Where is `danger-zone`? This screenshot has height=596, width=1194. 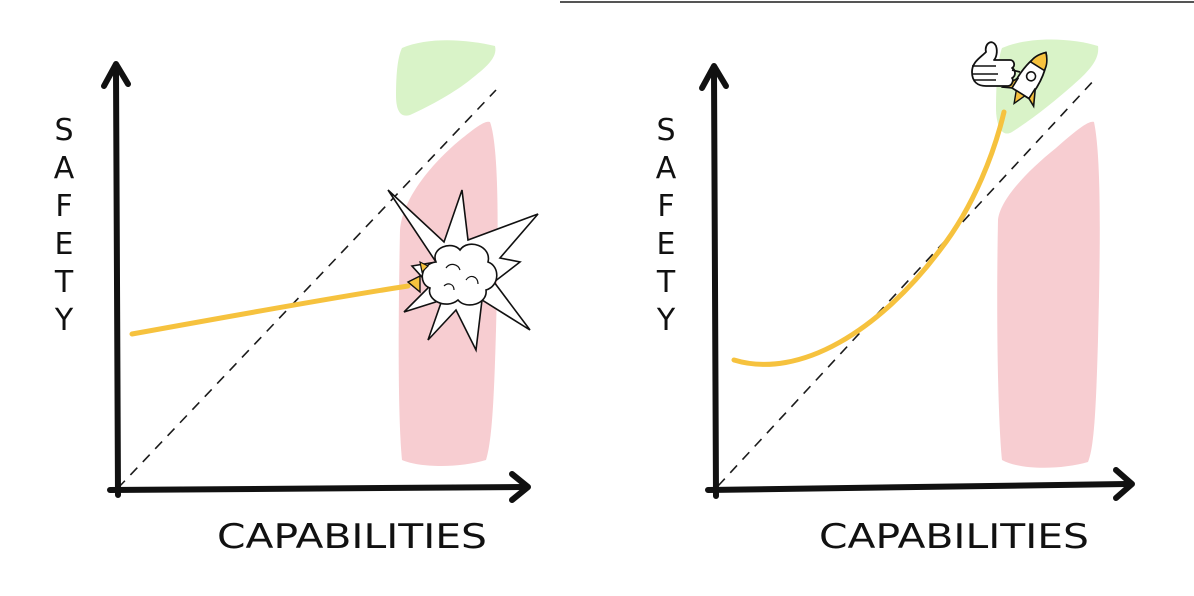 danger-zone is located at coordinates (1048, 294).